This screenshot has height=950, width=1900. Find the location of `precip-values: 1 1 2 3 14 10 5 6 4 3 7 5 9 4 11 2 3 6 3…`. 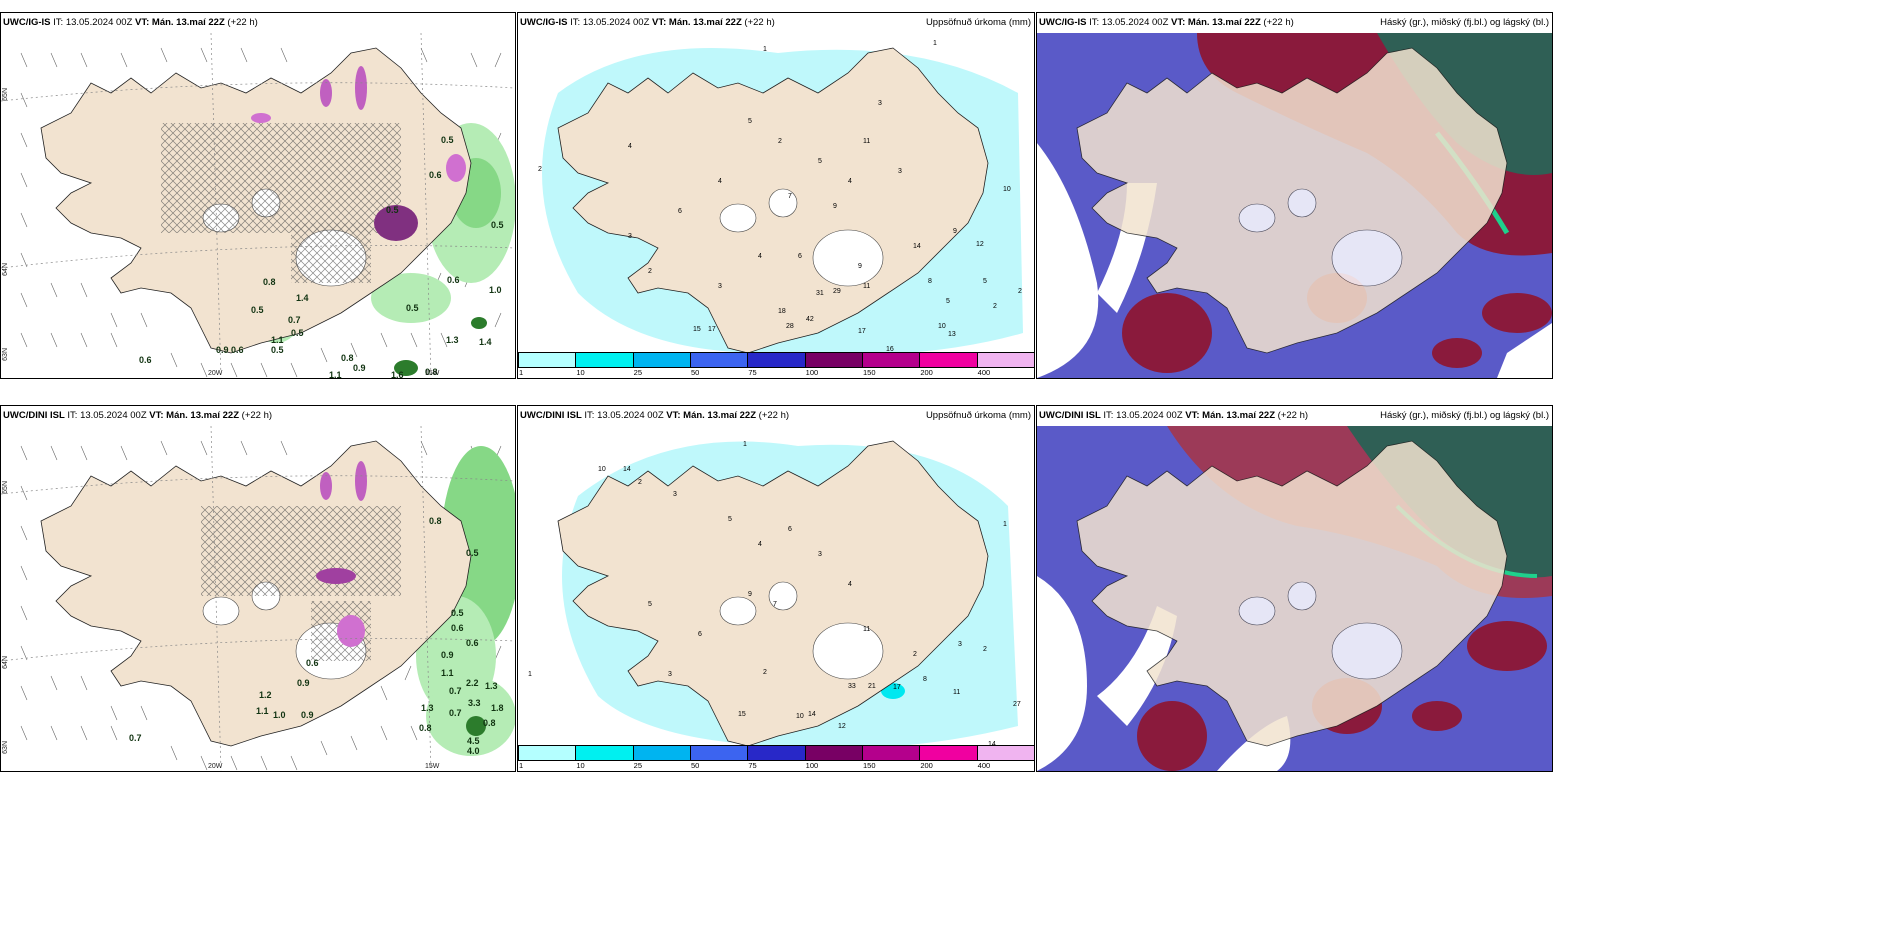

precip-values: 1 1 2 3 14 10 5 6 4 3 7 5 9 4 11 2 3 6 3… is located at coordinates (774, 594).